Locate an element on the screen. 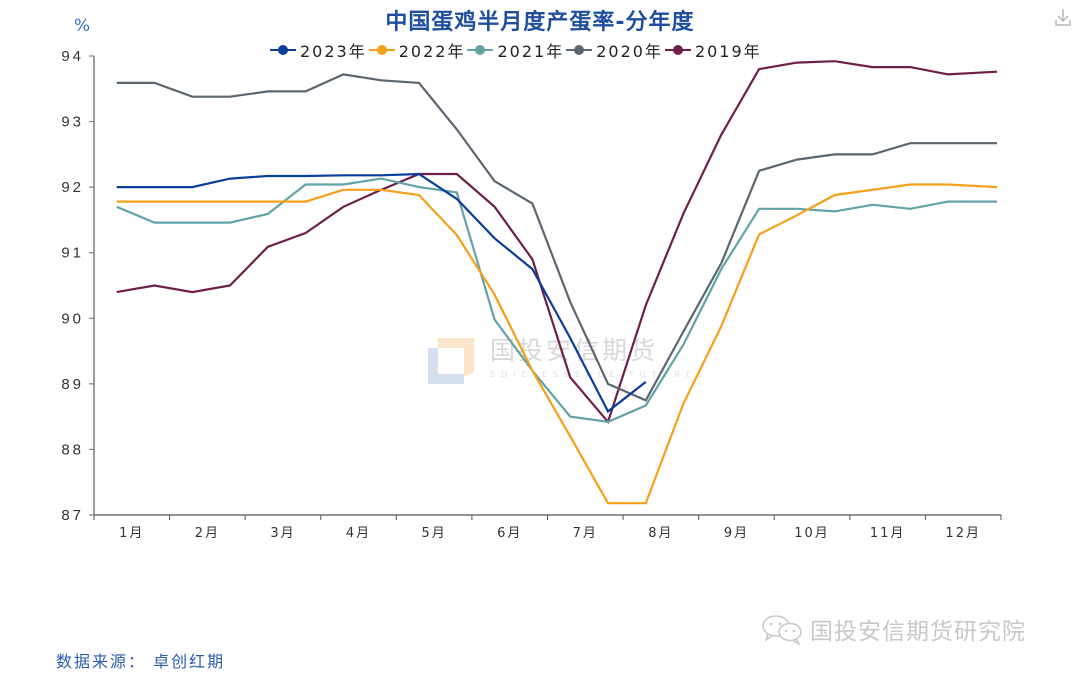 The width and height of the screenshot is (1080, 675). watermark-logo-icon is located at coordinates (451, 361).